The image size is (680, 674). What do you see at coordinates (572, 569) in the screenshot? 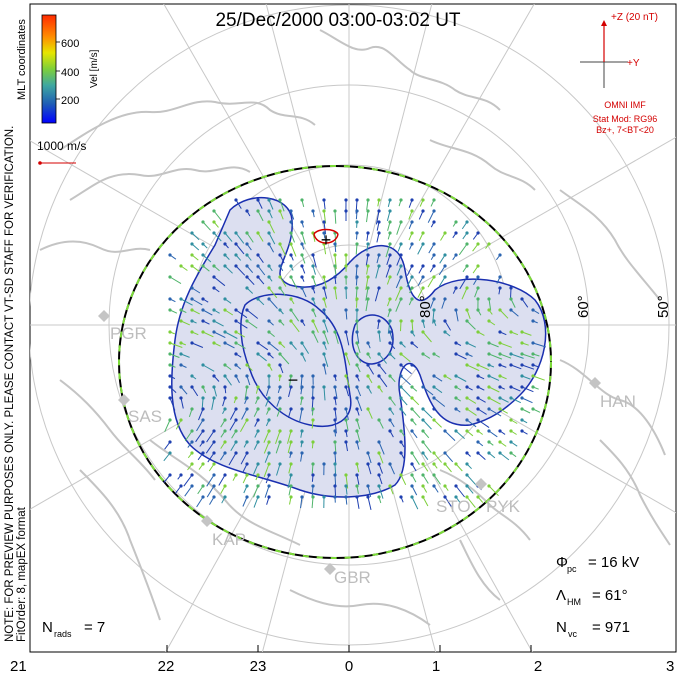
I see `phi-subscript: pc` at bounding box center [572, 569].